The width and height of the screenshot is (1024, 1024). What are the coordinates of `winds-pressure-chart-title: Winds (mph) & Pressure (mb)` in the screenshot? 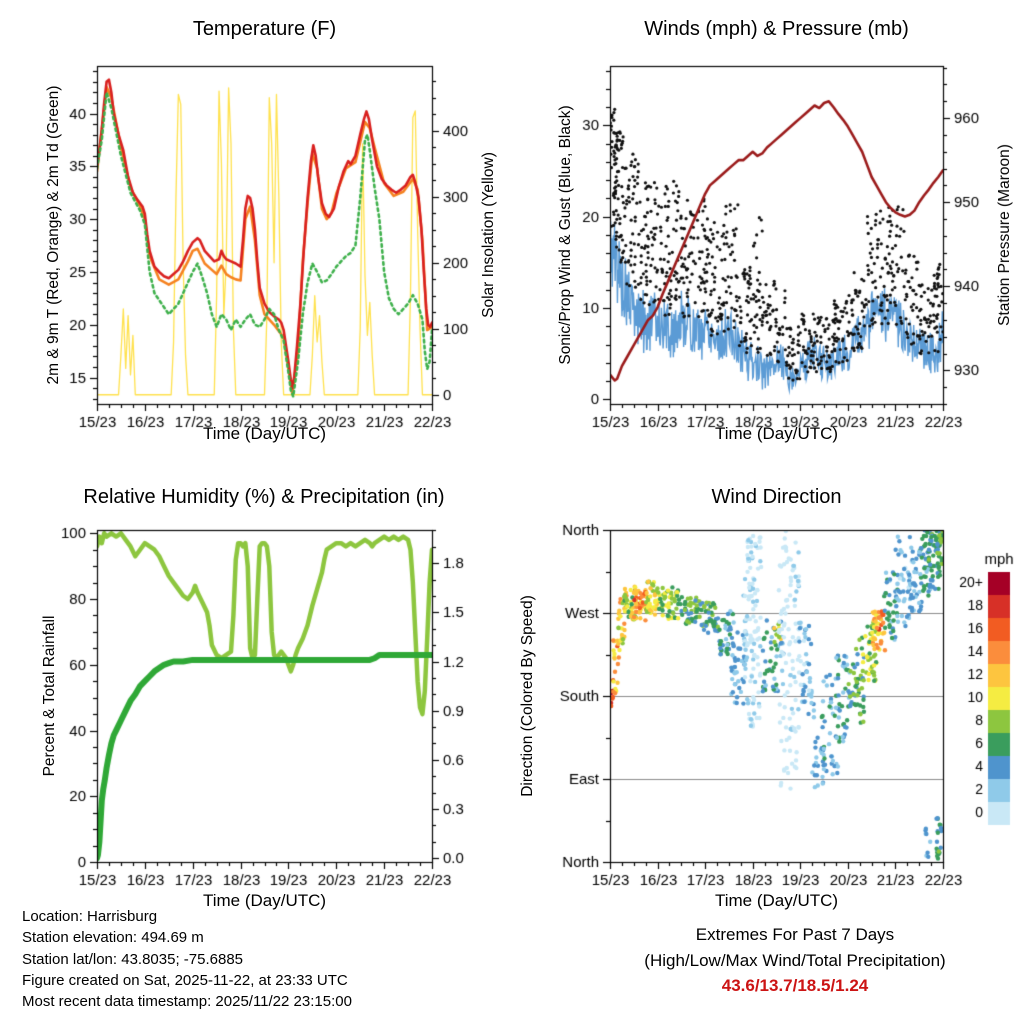 It's located at (776, 29).